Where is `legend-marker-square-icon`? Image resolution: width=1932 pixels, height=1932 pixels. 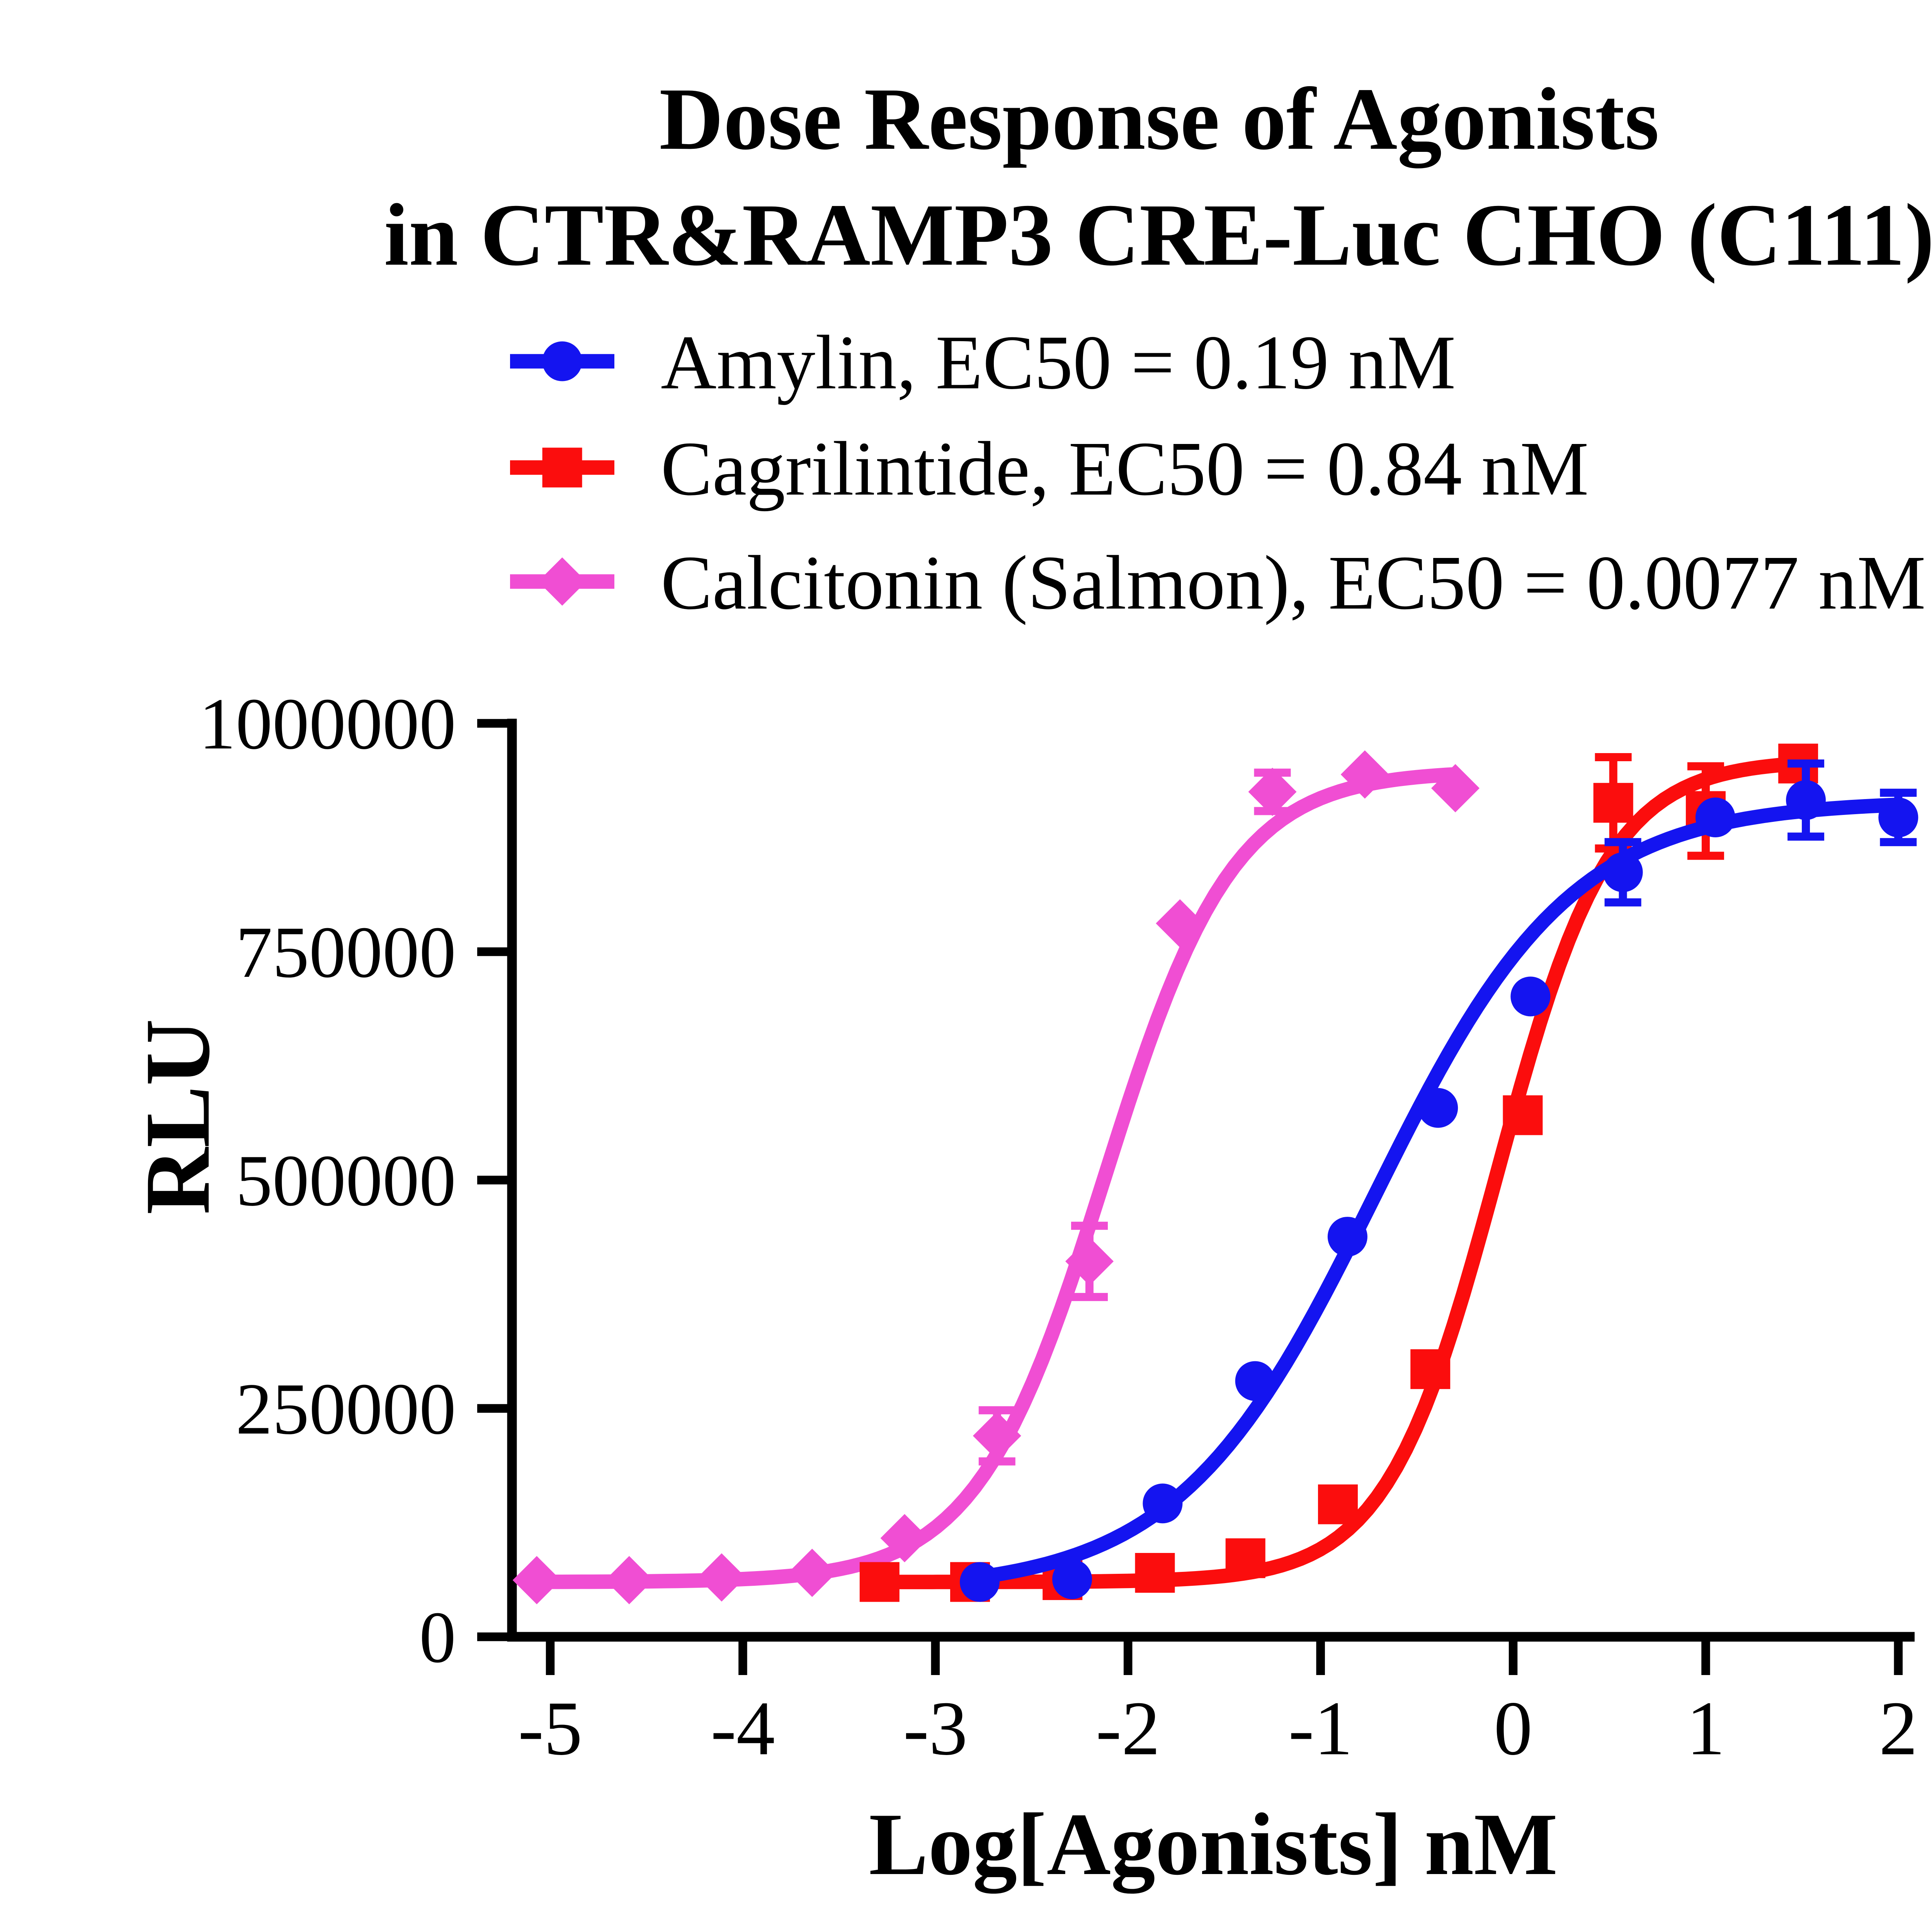 legend-marker-square-icon is located at coordinates (562, 468).